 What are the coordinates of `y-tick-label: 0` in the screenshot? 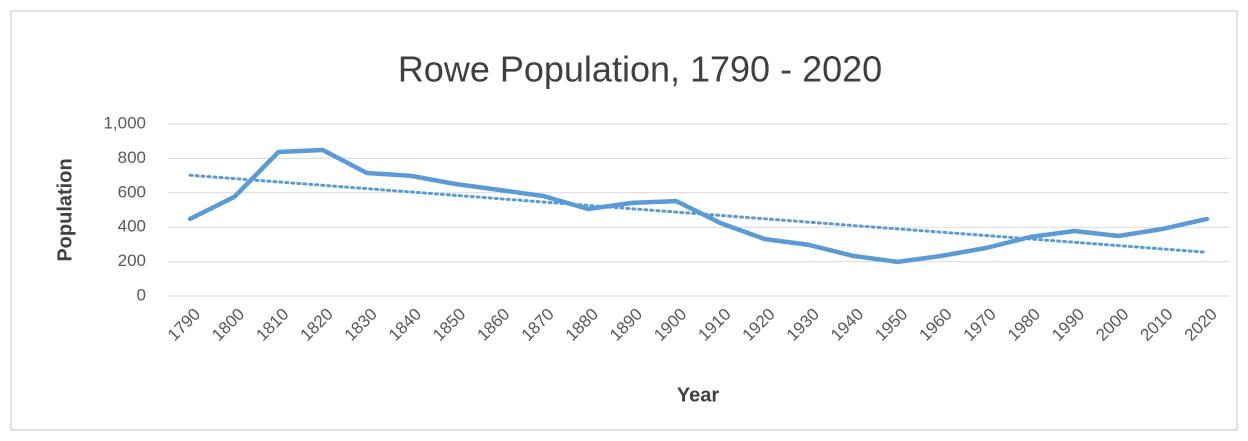 It's located at (141, 294).